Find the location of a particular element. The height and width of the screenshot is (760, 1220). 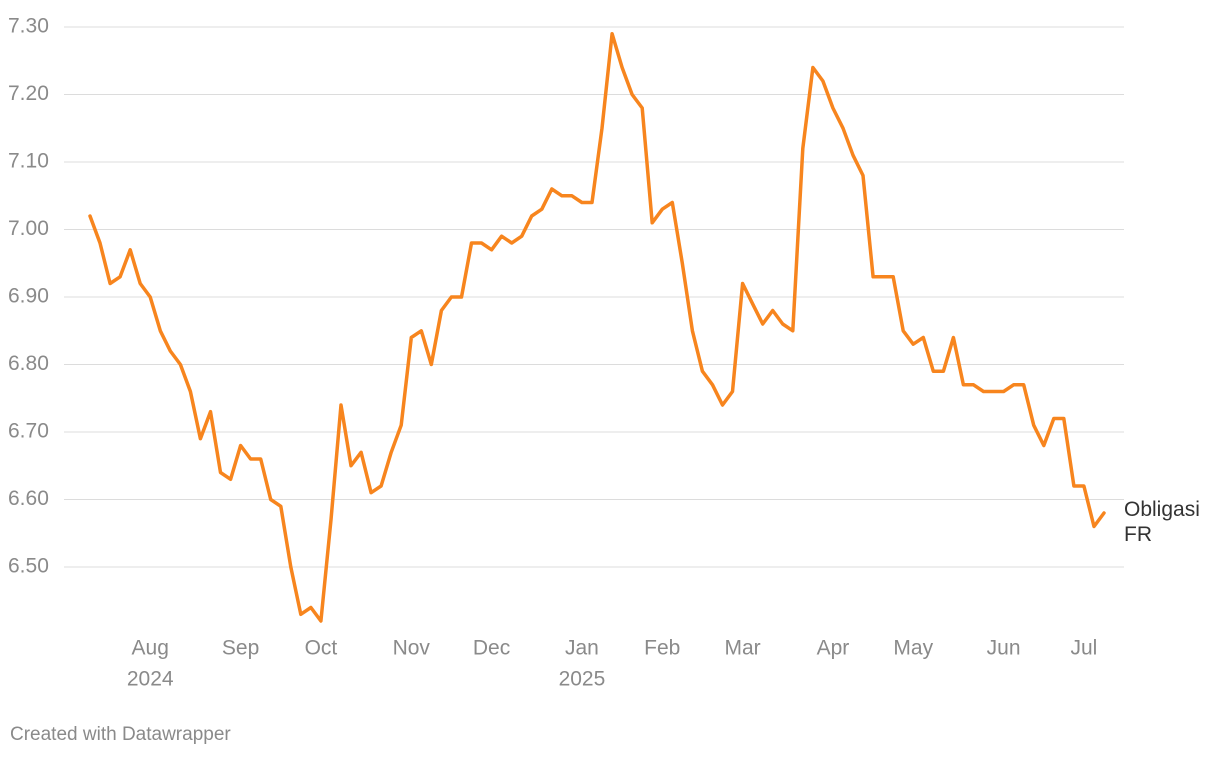

x-tick-label: Jan is located at coordinates (582, 648).